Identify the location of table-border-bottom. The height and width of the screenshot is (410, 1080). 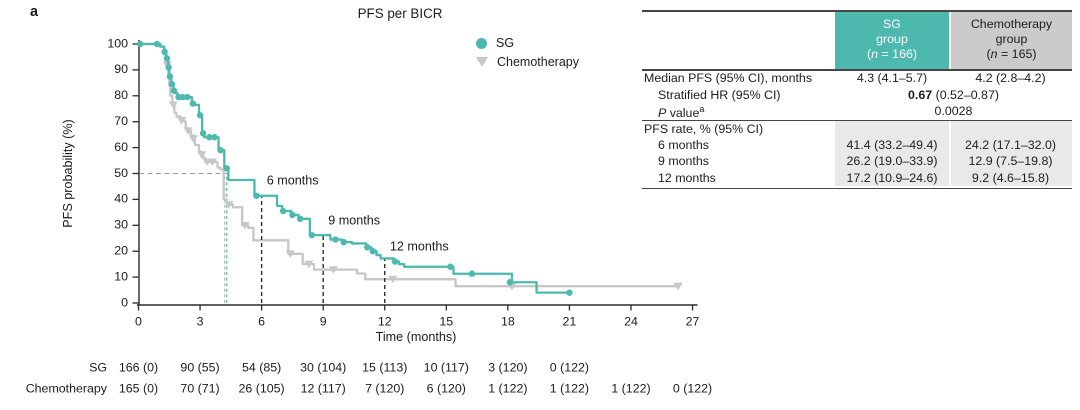
(857, 188).